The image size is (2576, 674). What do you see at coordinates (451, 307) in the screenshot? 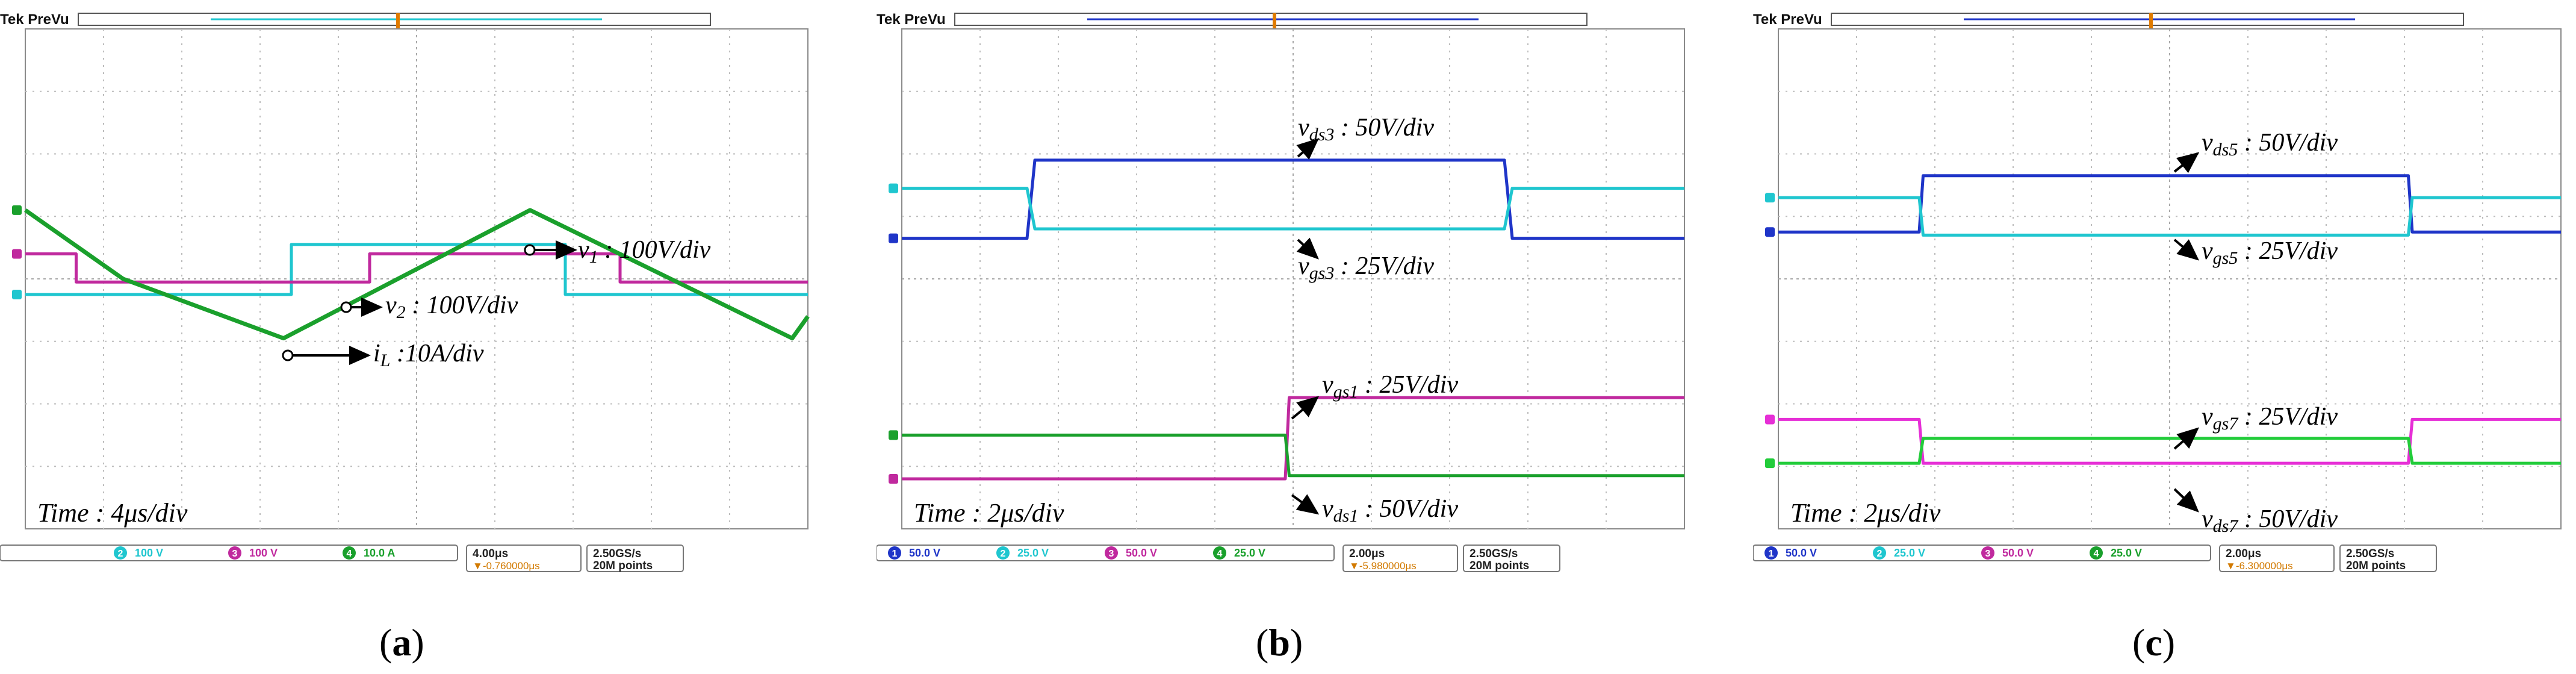
I see `annotation-label: v2 : 100V/div` at bounding box center [451, 307].